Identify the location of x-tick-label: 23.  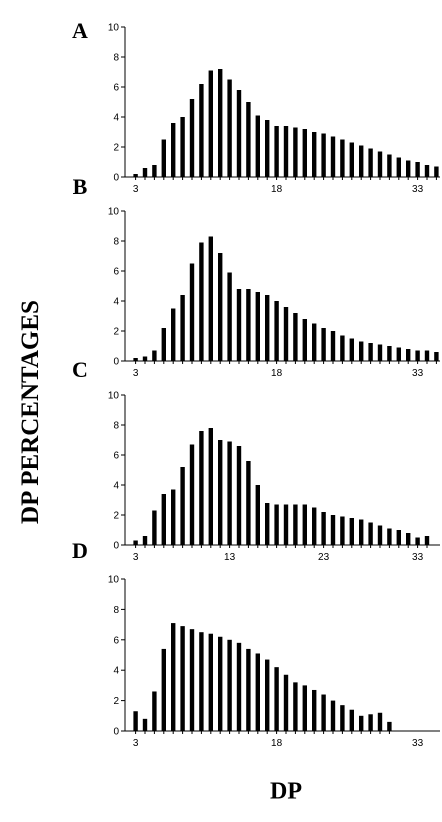
(324, 557).